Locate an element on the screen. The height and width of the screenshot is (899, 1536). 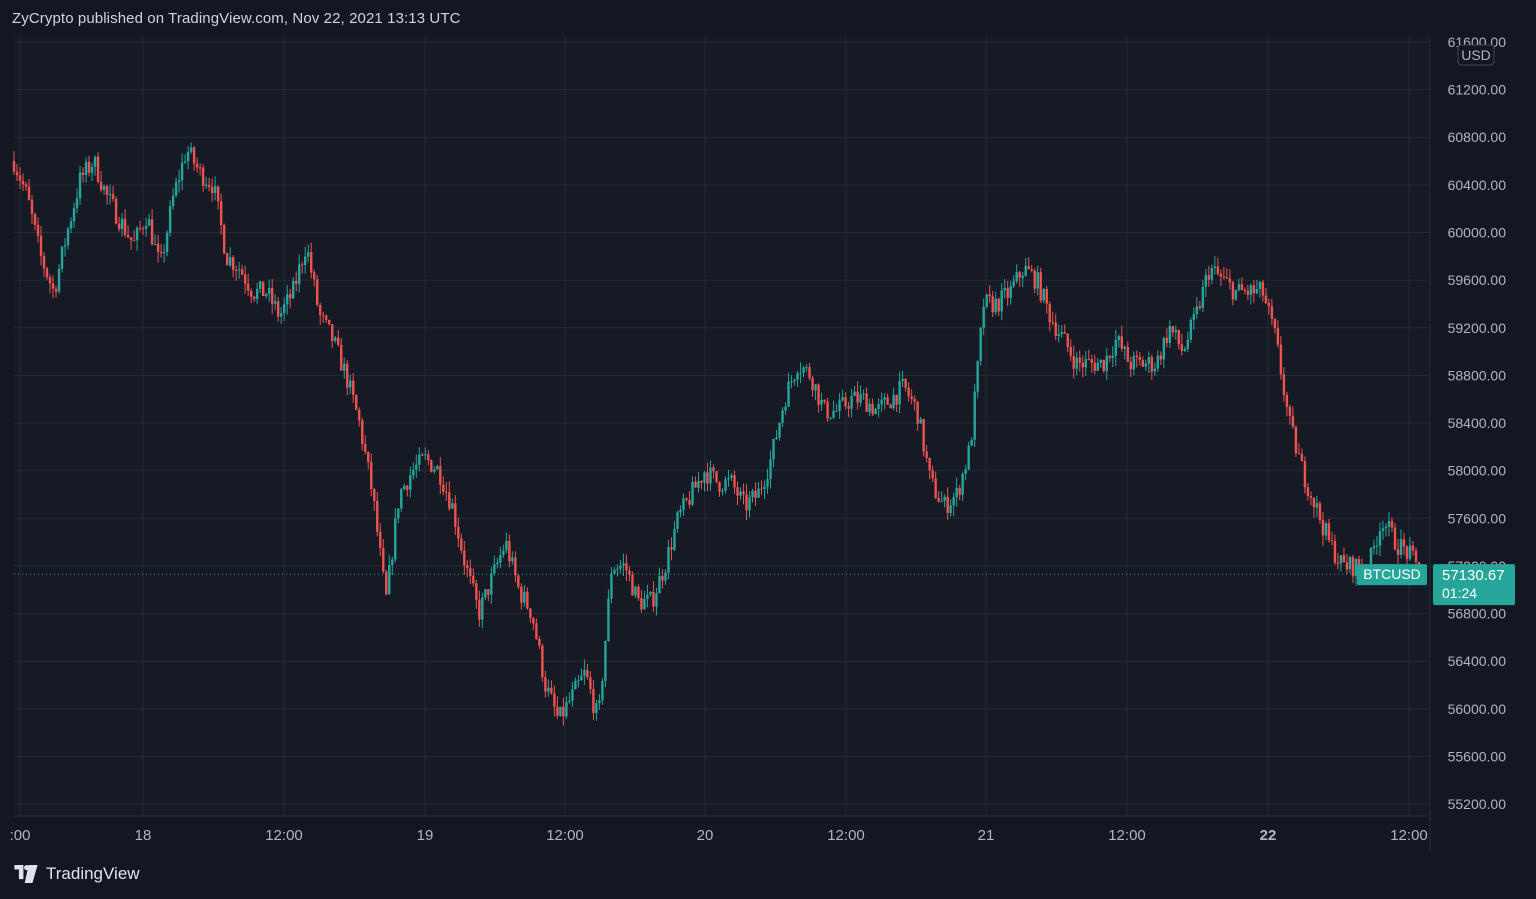
price-tick-label: 56000.00 is located at coordinates (1477, 709).